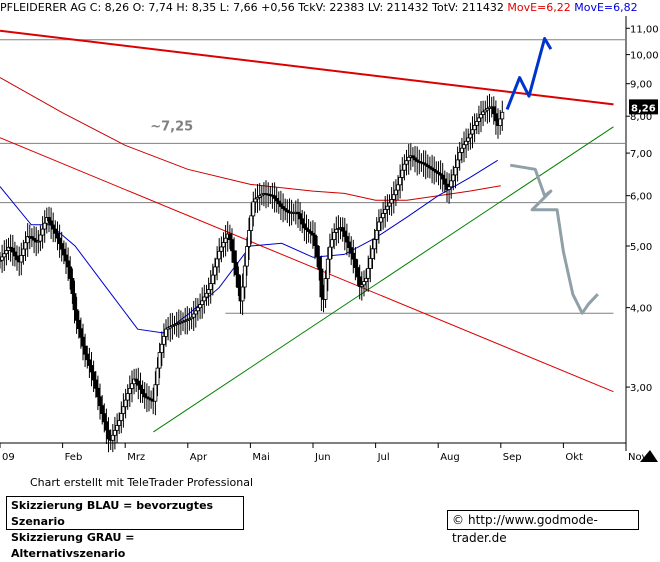 Image resolution: width=660 pixels, height=562 pixels. Describe the element at coordinates (649, 456) in the screenshot. I see `scroll-arrow-icon` at that location.